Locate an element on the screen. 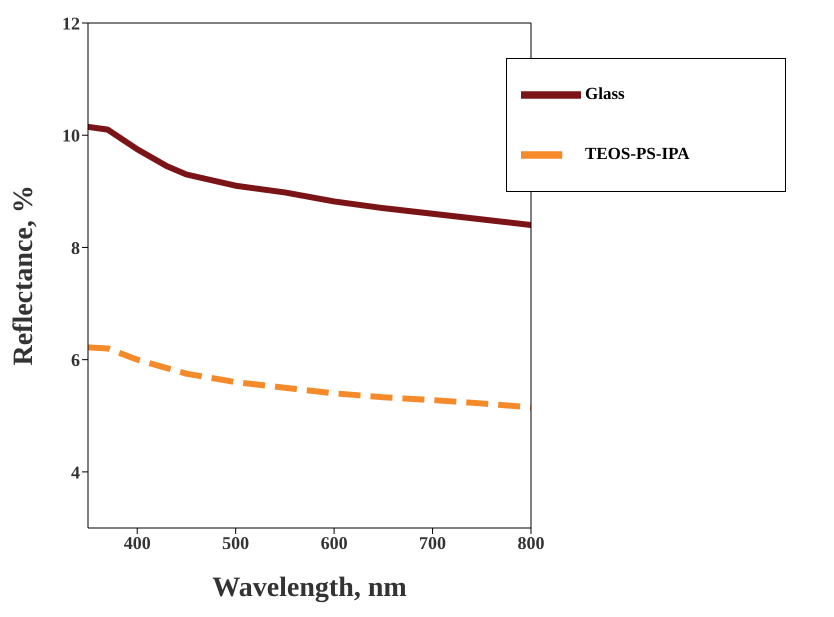  y-tick-label: 8 is located at coordinates (75, 248).